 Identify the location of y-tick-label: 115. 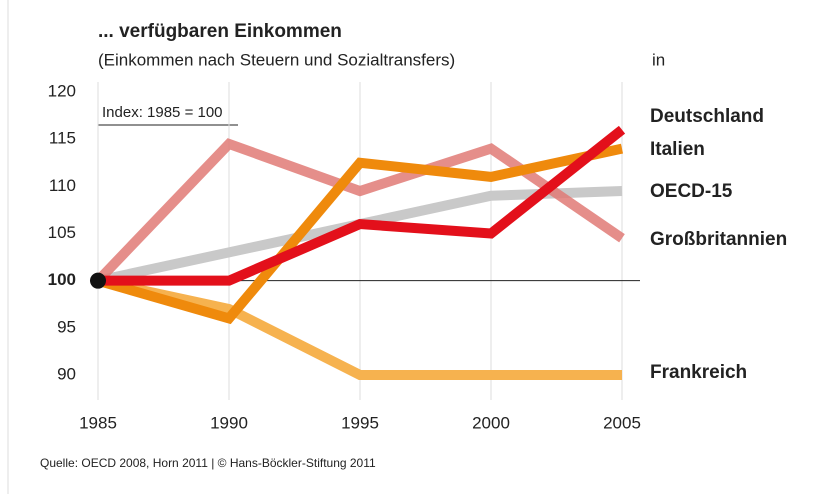
(62, 138).